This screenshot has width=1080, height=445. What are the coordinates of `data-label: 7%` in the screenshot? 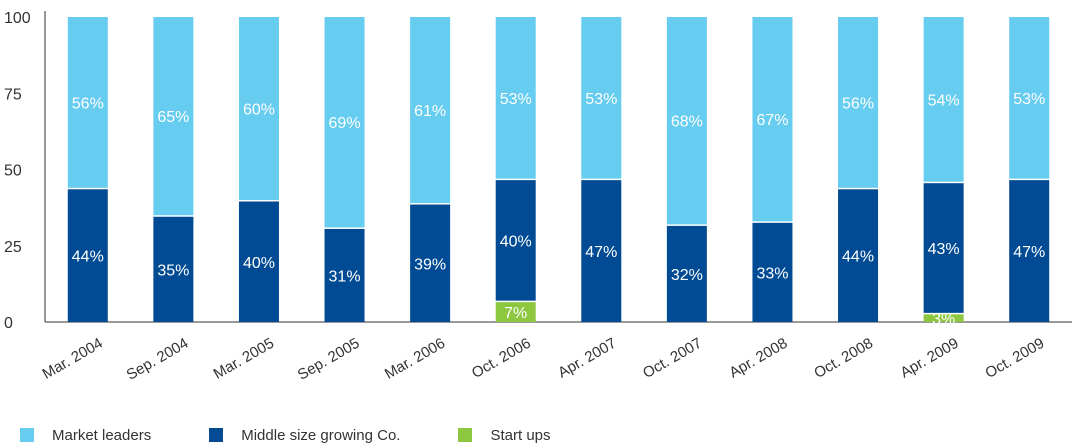 It's located at (515, 313).